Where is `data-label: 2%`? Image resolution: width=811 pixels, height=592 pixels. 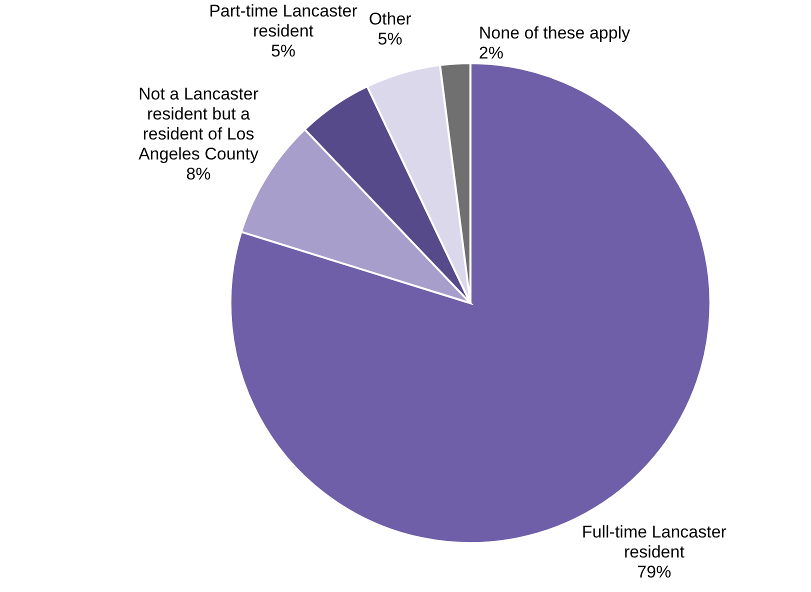 data-label: 2% is located at coordinates (491, 53).